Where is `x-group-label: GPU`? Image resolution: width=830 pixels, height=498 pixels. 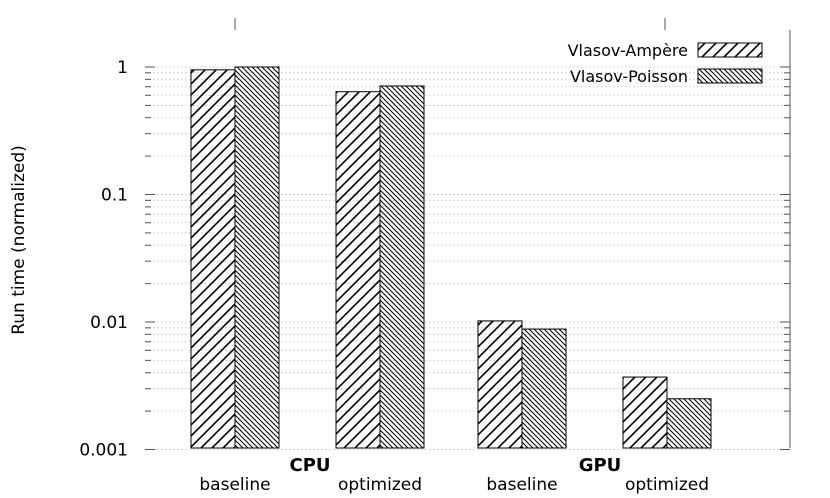
x-group-label: GPU is located at coordinates (600, 465).